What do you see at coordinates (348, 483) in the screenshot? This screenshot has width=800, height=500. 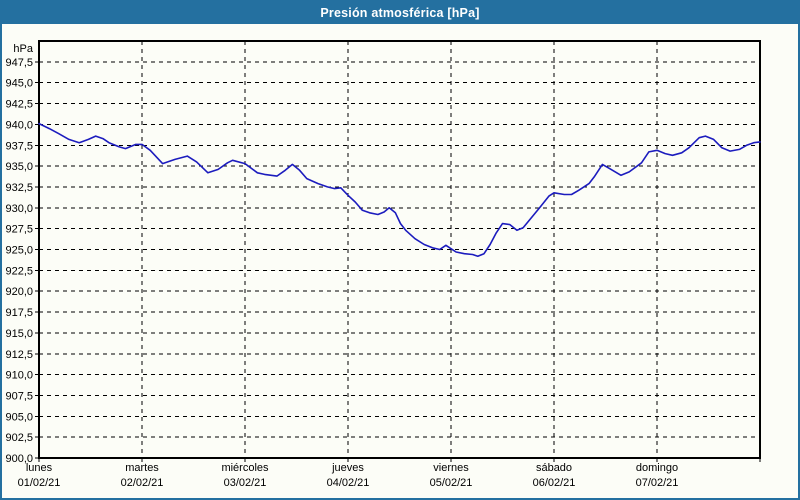 I see `x-day-date-label: 04/02/21` at bounding box center [348, 483].